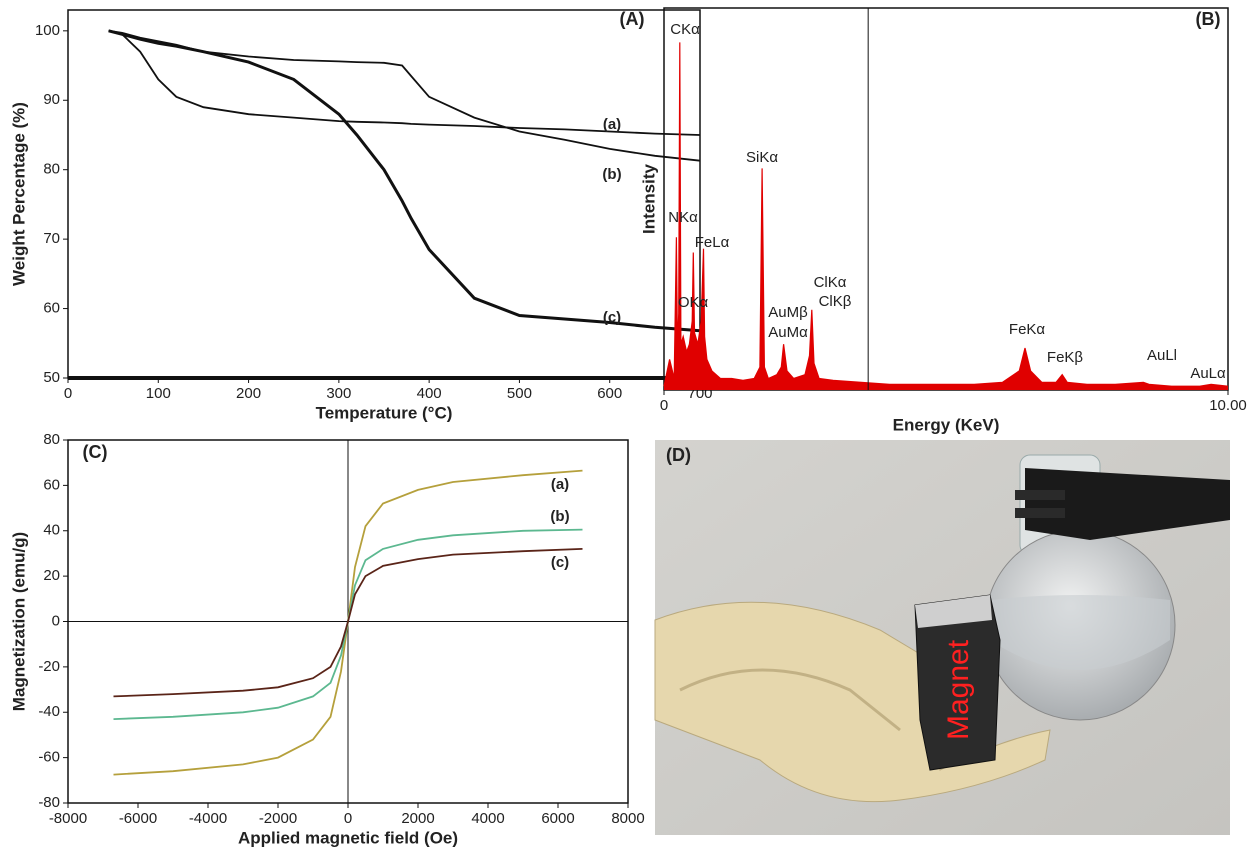 This screenshot has height=860, width=1260. Describe the element at coordinates (1127, 504) in the screenshot. I see `clamp` at that location.